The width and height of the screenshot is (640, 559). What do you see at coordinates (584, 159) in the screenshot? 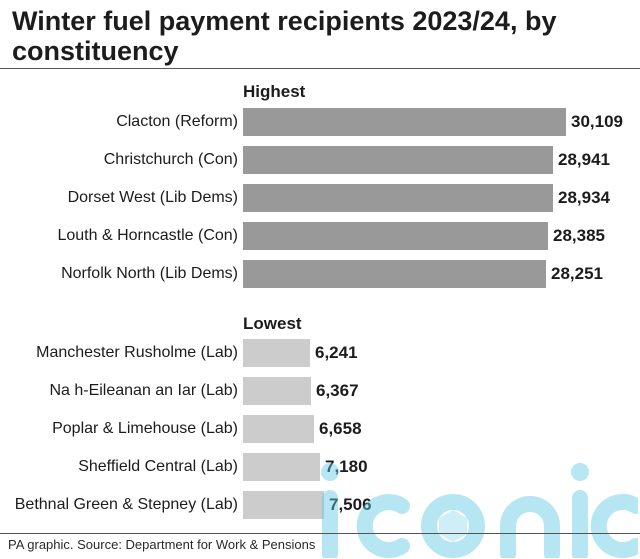
I see `value-label: 28,941` at bounding box center [584, 159].